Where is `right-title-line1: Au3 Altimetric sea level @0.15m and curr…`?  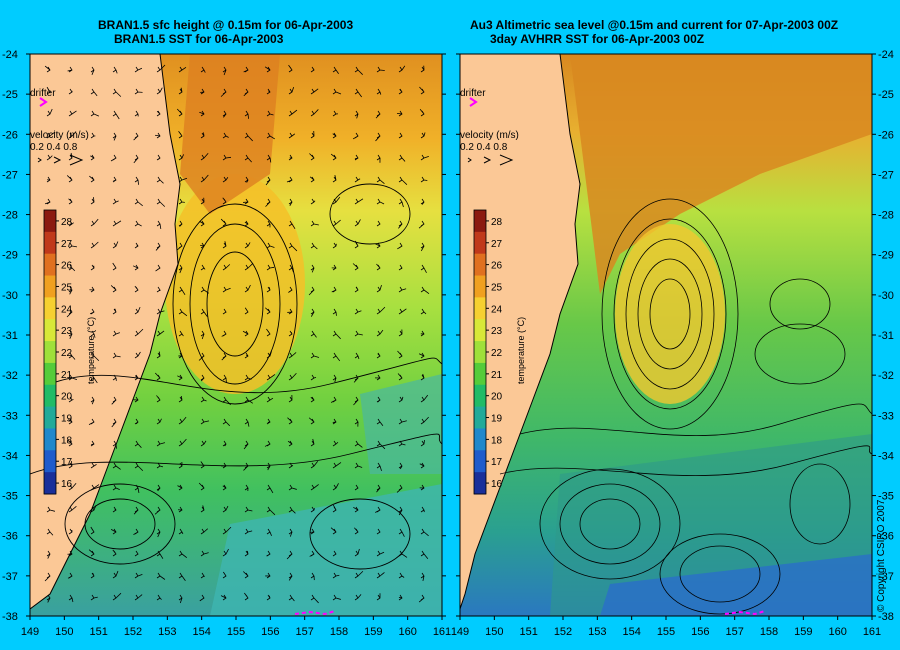
right-title-line1: Au3 Altimetric sea level @0.15m and curr… is located at coordinates (654, 25).